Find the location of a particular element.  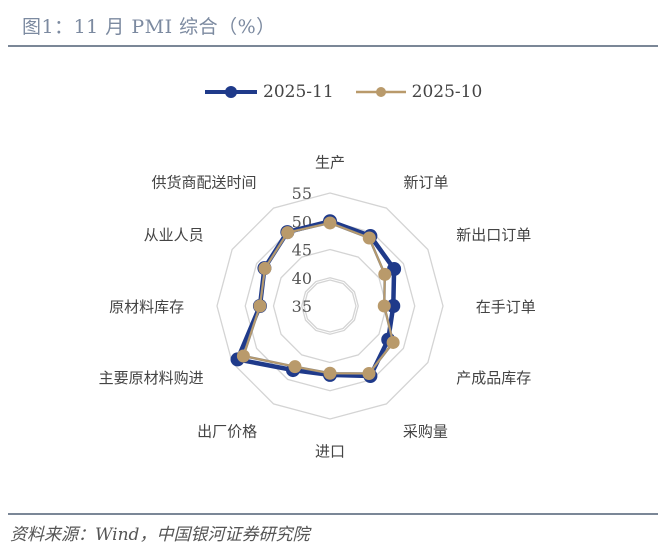

axis-label: 出厂价格 is located at coordinates (227, 431).